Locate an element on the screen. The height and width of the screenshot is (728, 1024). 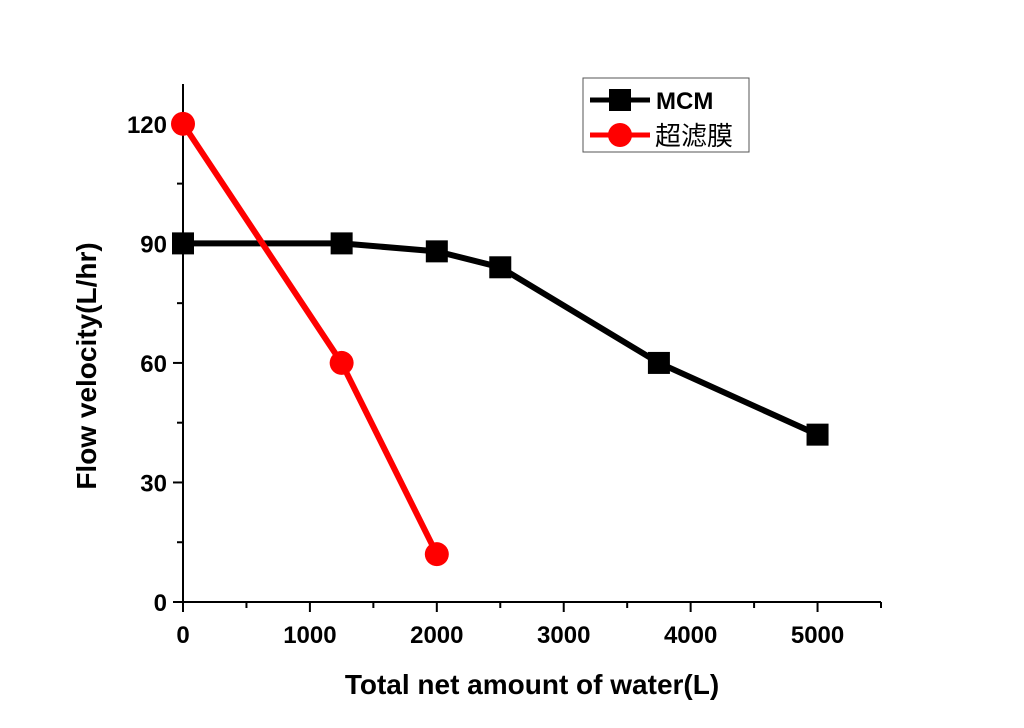
y-axis-title: Flow velocity(L/hr) is located at coordinates (86, 365).